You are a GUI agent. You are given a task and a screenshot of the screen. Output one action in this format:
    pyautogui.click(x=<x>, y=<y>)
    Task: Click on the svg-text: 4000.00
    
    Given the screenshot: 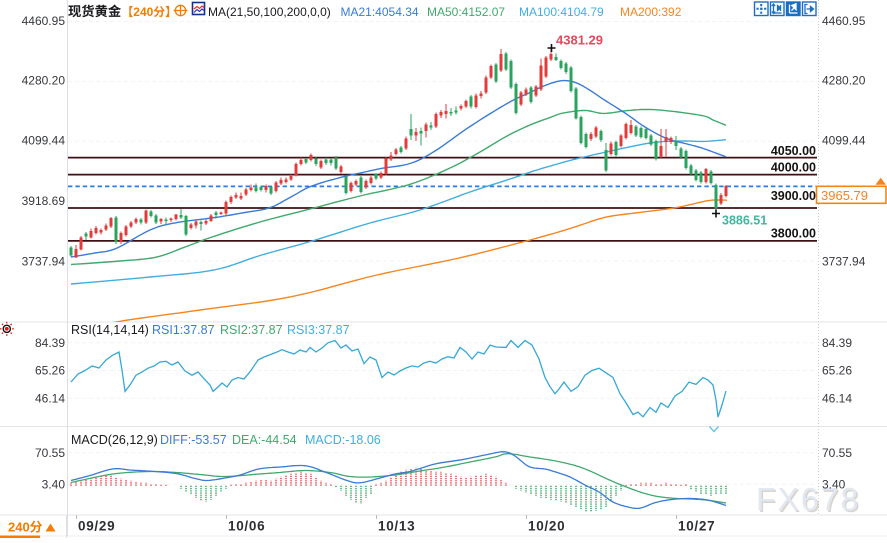 What is the action you would take?
    pyautogui.click(x=793, y=167)
    